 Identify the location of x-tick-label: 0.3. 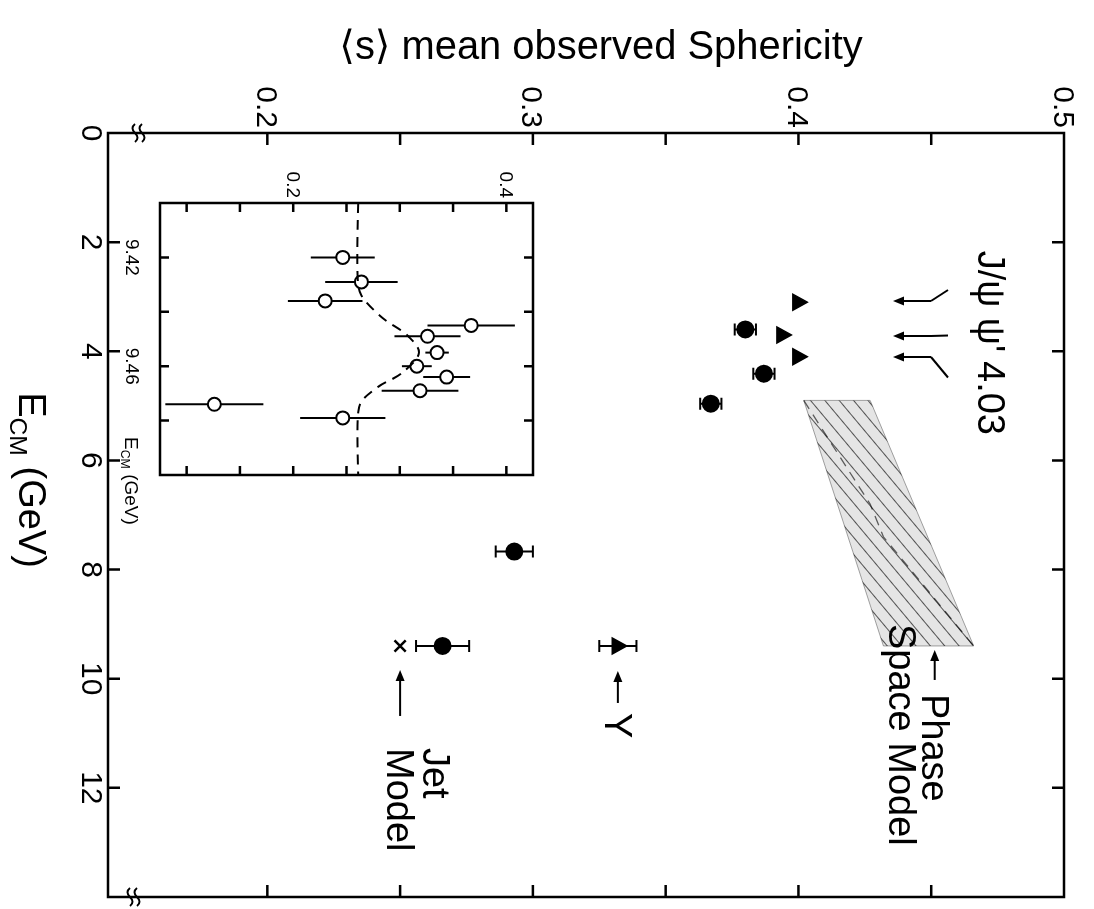
(533, 107).